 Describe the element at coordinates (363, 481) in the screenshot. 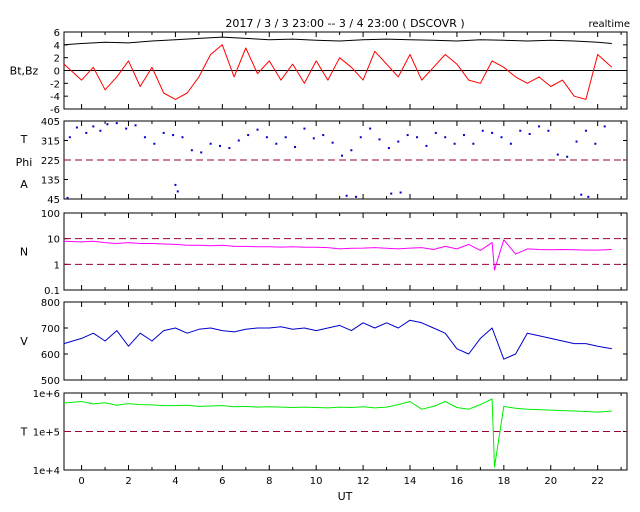

I see `x-tick-label: 12` at that location.